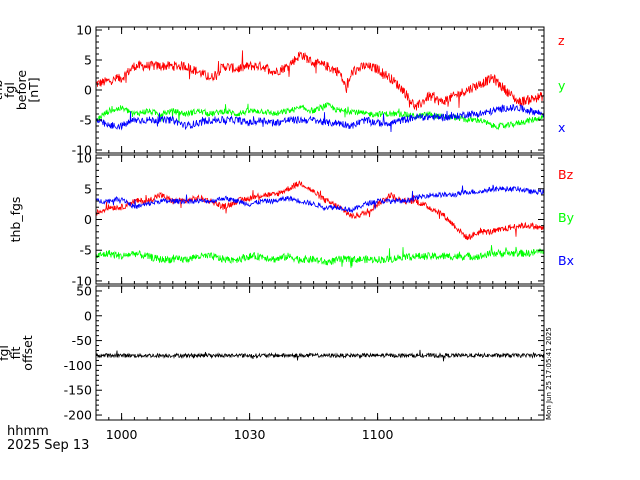 The height and width of the screenshot is (480, 640). Describe the element at coordinates (78, 390) in the screenshot. I see `y-tick-label: -150` at that location.